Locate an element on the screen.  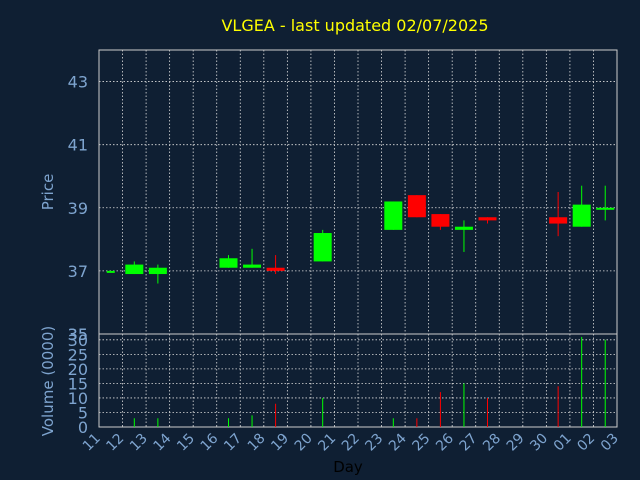
price-tick-label: 35 is located at coordinates (78, 334).